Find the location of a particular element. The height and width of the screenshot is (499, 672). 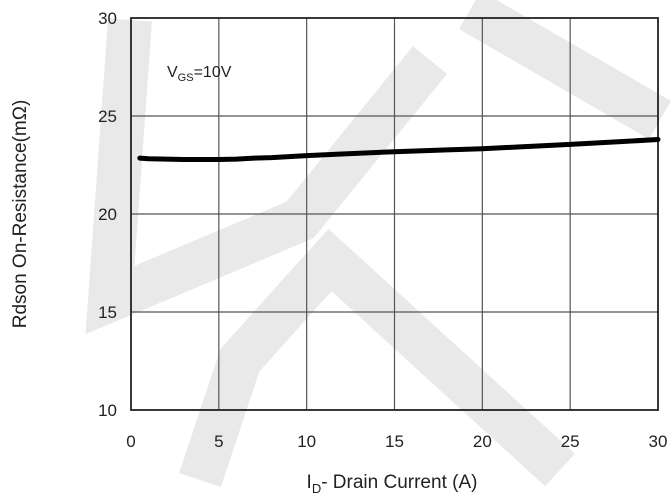

annotation-vgs: VGS=10V is located at coordinates (199, 74).